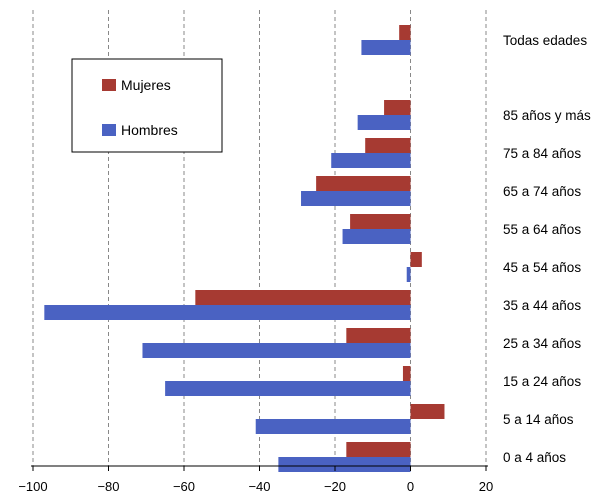 The width and height of the screenshot is (608, 502). I want to click on bar-hombres-85-a-os-y-m-s, so click(384, 122).